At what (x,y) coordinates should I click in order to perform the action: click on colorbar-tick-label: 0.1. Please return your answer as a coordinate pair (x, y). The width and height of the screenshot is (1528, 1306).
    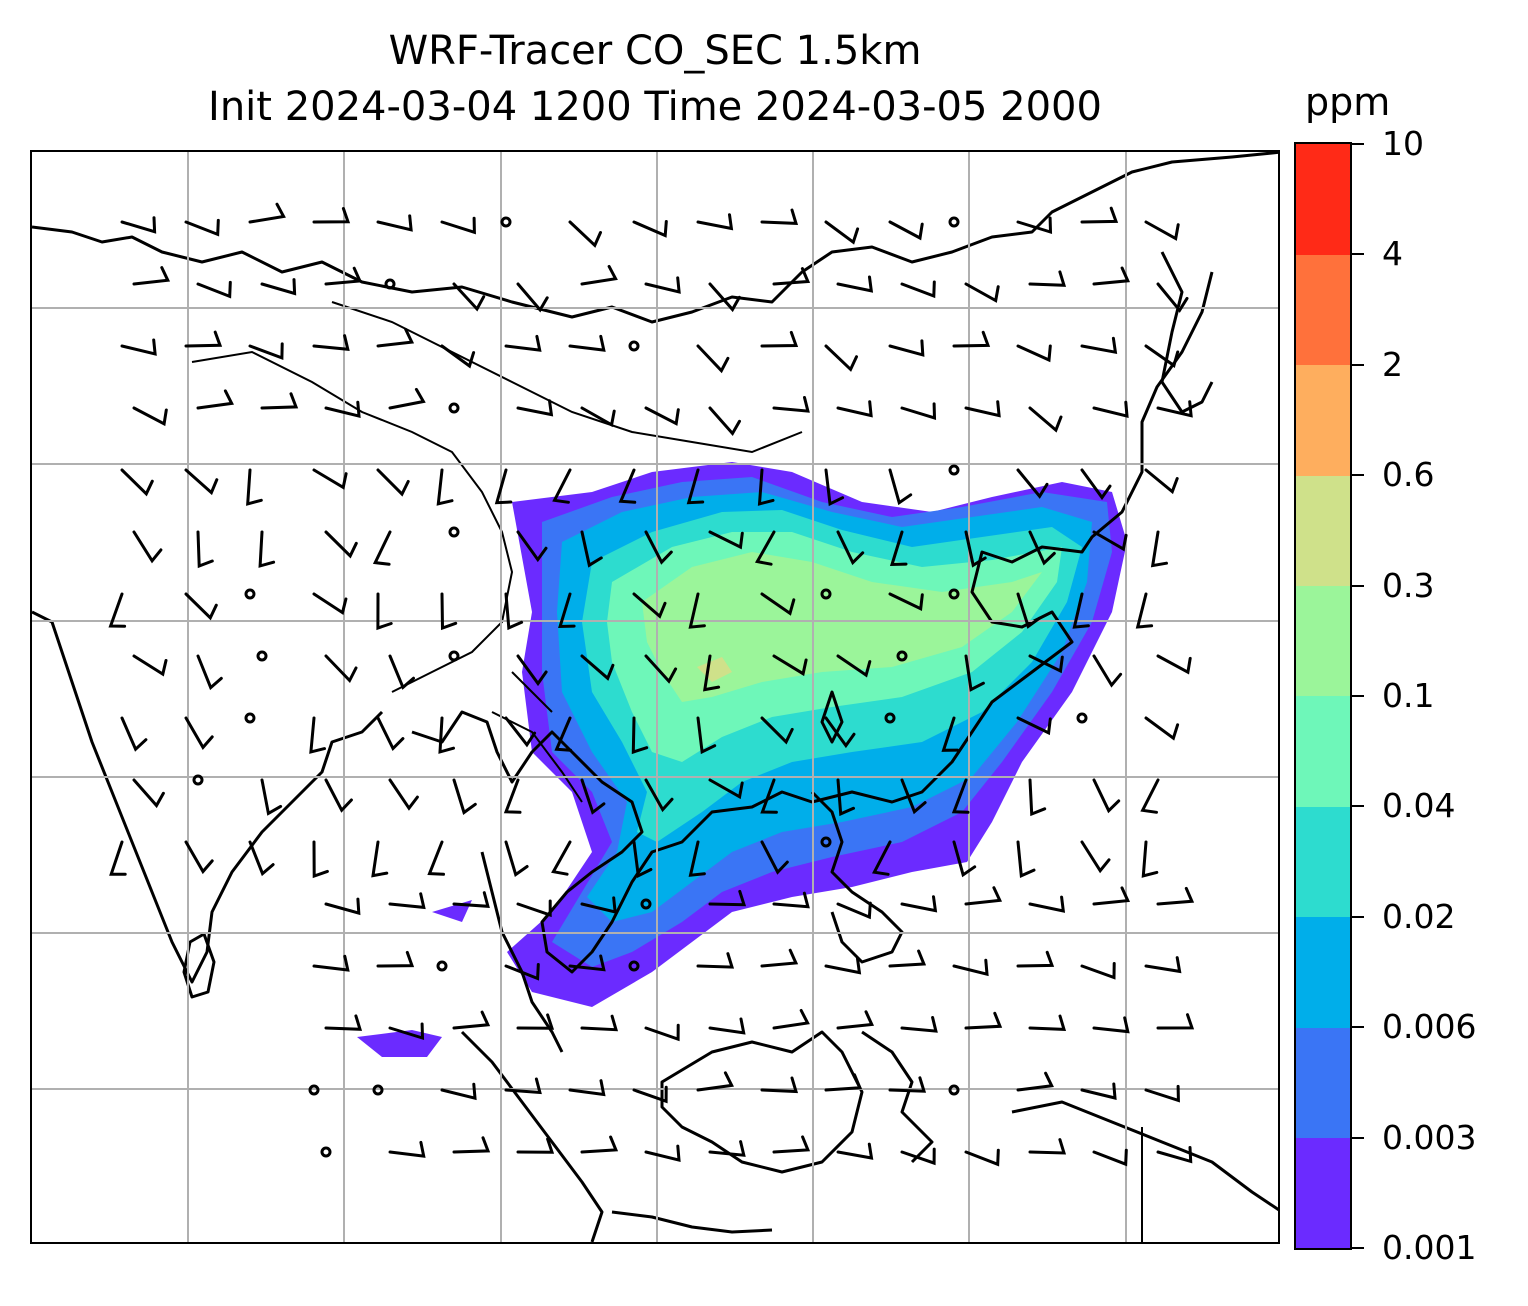
    Looking at the image, I should click on (1408, 695).